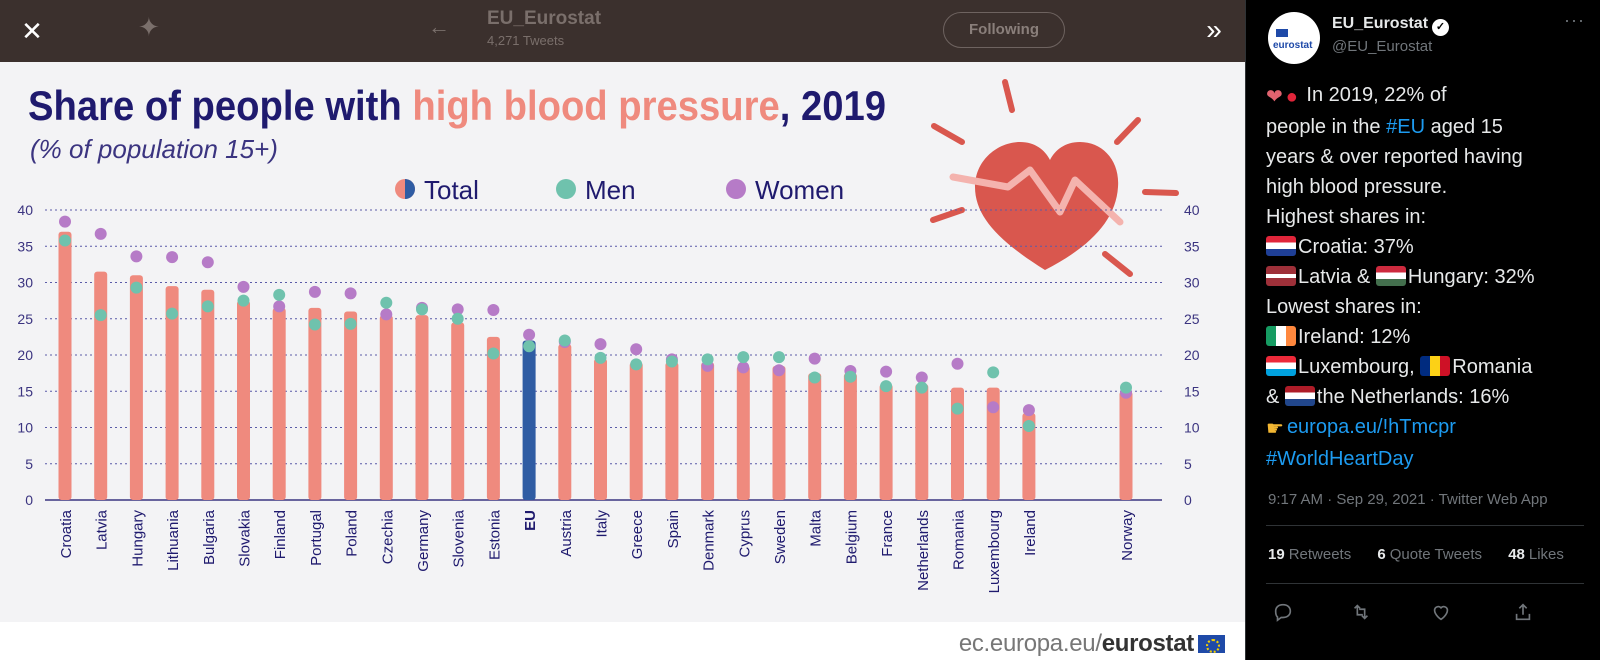  Describe the element at coordinates (25, 319) in the screenshot. I see `y-tick-label-left: 25` at that location.